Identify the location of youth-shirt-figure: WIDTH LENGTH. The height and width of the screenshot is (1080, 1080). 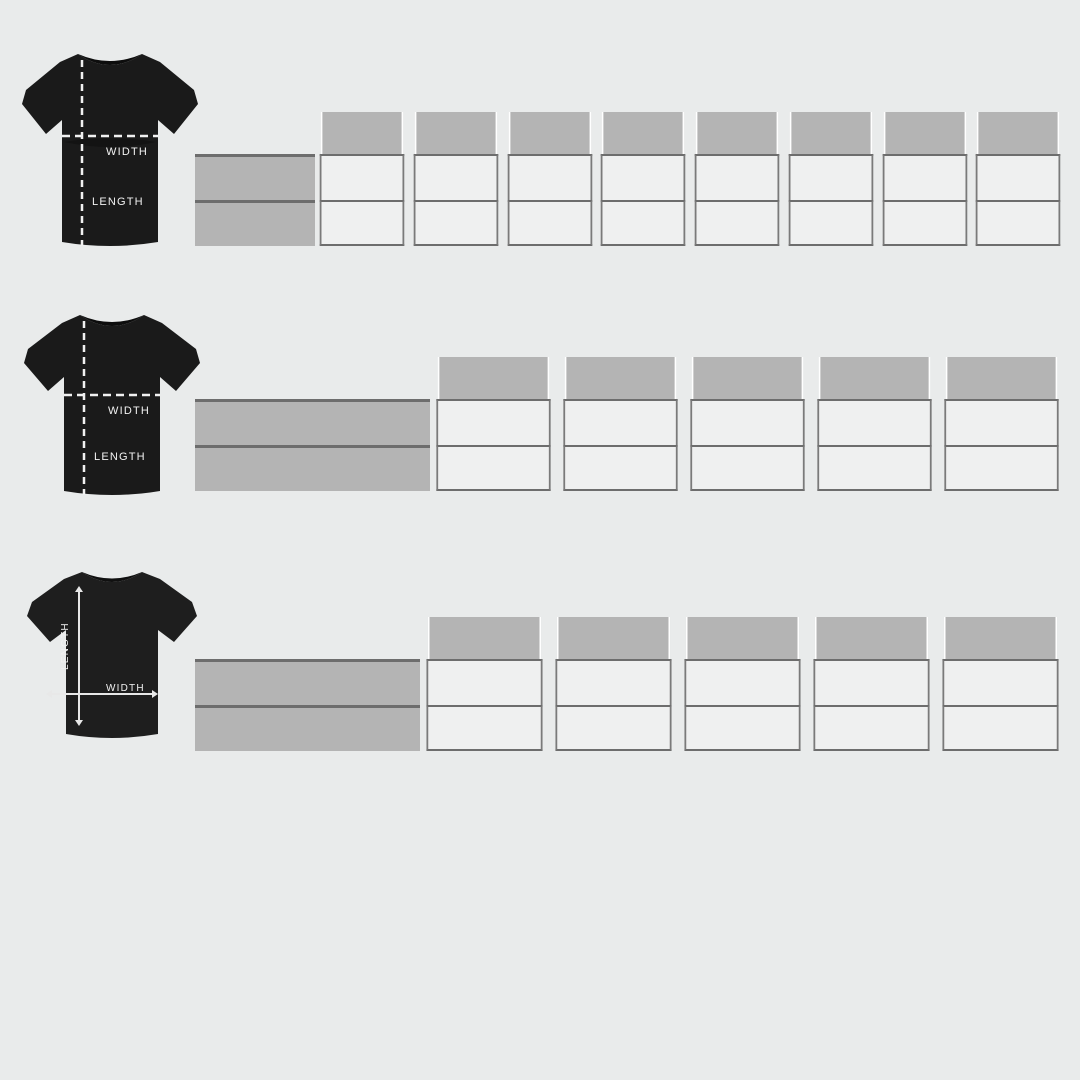
(112, 405).